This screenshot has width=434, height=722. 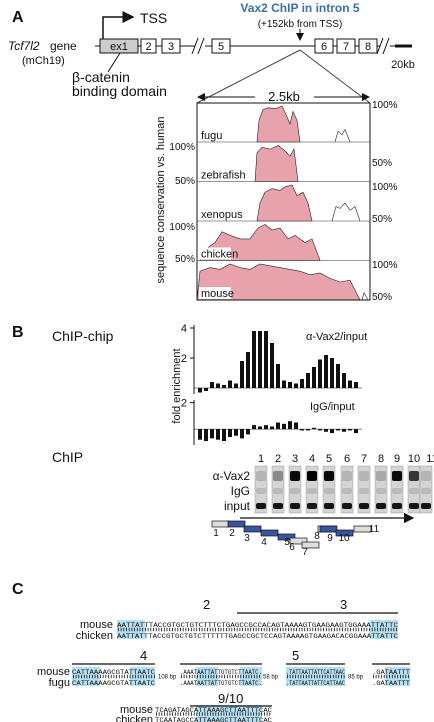 I want to click on panel-label: B, so click(x=18, y=332).